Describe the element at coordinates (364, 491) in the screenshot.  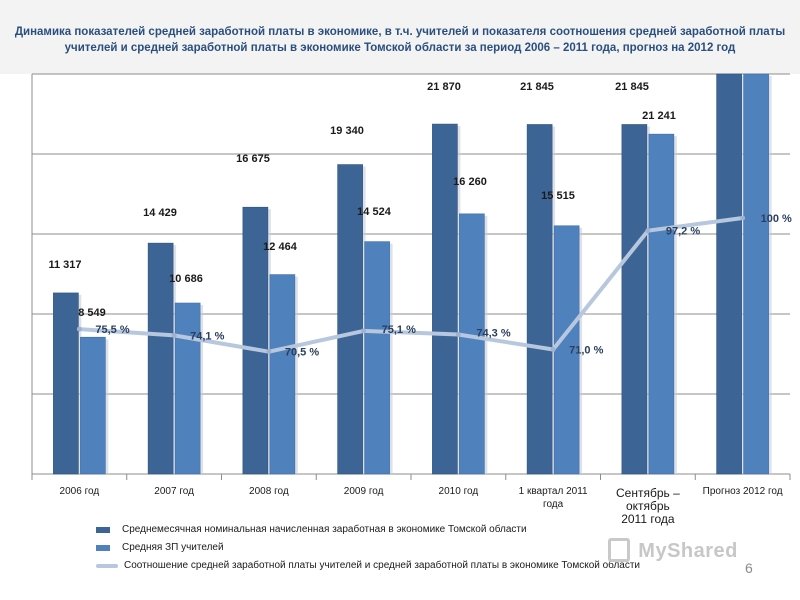
I see `x-tick-label: 2009 год` at that location.